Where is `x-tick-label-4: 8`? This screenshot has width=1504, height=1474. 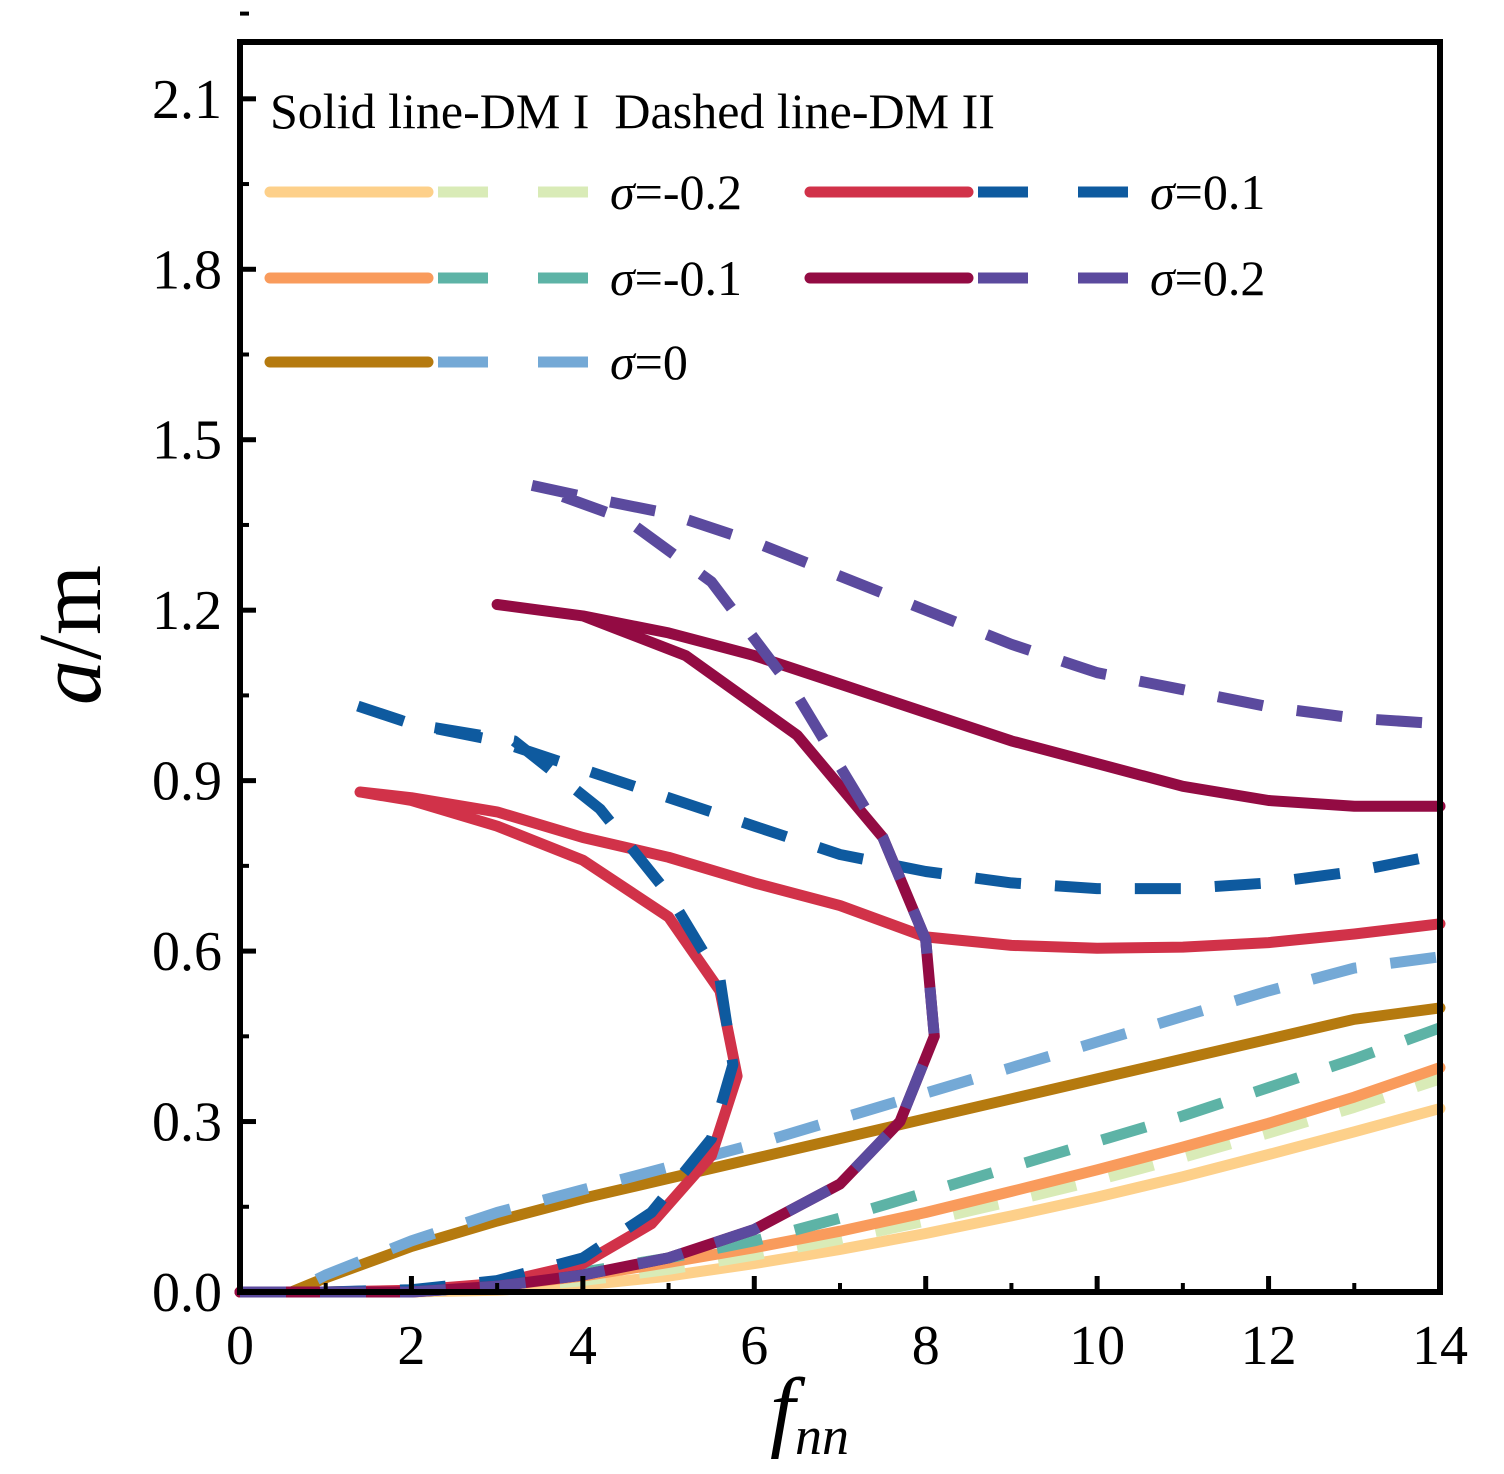 x-tick-label-4: 8 is located at coordinates (926, 1346).